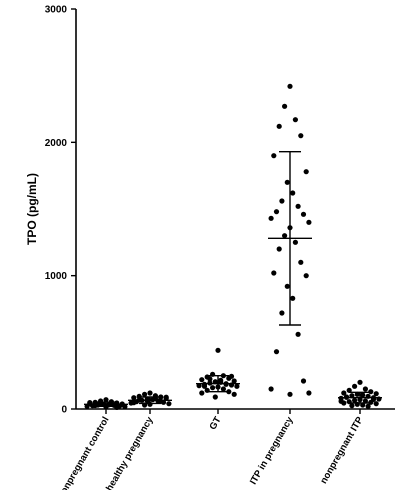 The height and width of the screenshot is (490, 400). What do you see at coordinates (56, 10) in the screenshot?
I see `y-tick-label: 3000` at bounding box center [56, 10].